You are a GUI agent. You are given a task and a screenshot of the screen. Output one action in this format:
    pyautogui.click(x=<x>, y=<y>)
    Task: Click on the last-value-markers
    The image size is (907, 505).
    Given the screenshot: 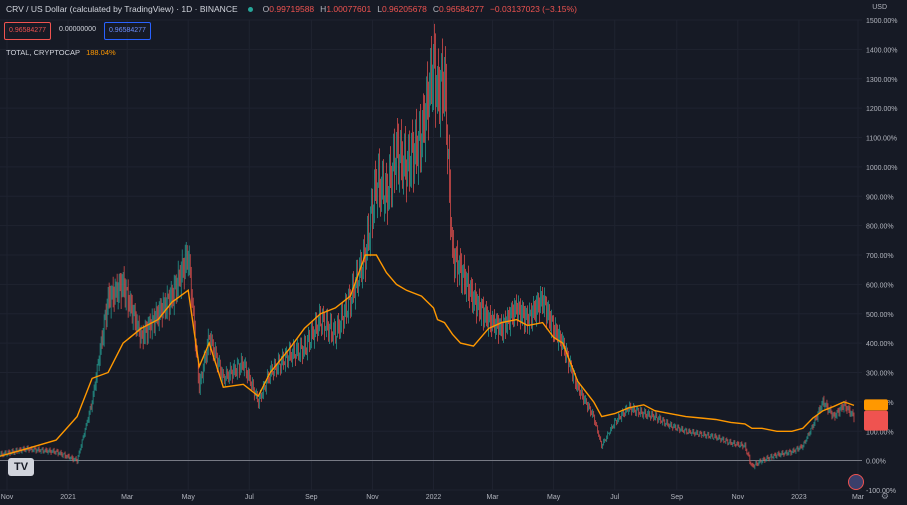 What is the action you would take?
    pyautogui.click(x=876, y=415)
    